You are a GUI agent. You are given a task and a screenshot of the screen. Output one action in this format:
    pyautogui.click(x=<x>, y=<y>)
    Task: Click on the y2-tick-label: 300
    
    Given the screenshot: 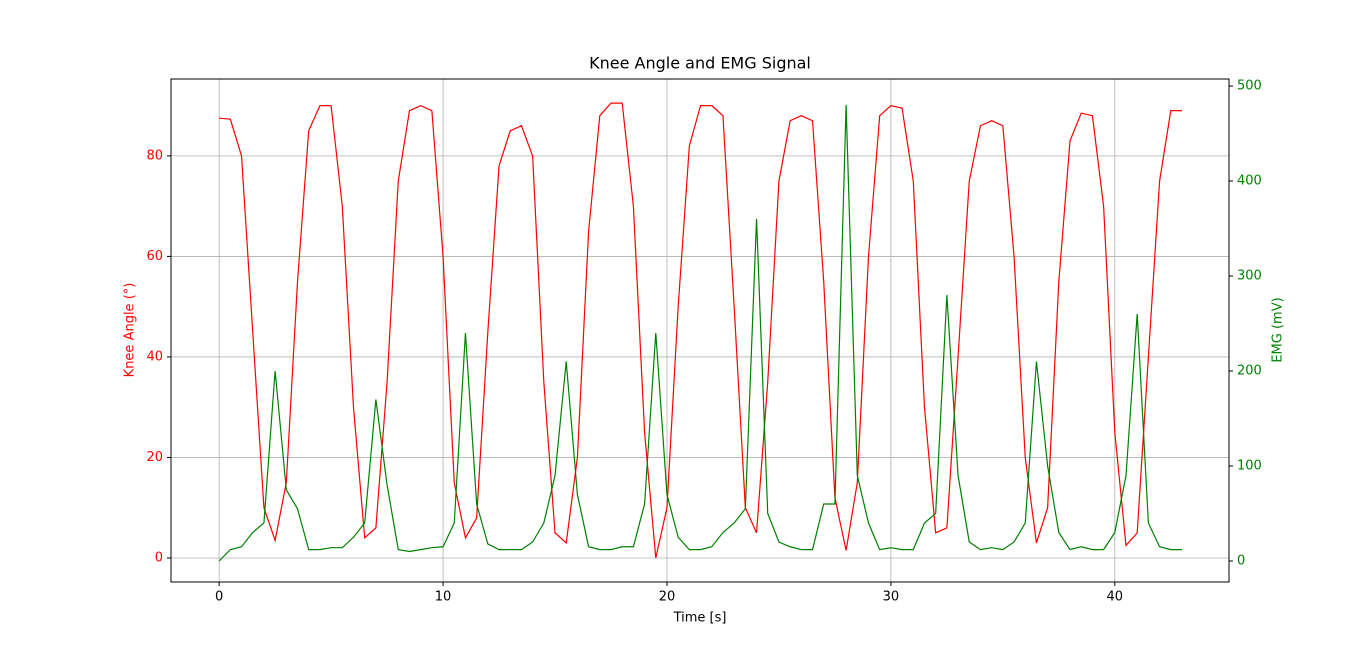 What is the action you would take?
    pyautogui.click(x=1249, y=276)
    